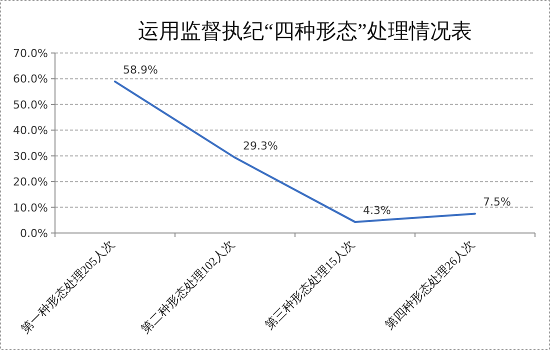 The image size is (550, 350). Describe the element at coordinates (260, 146) in the screenshot. I see `data-label: 29.3%` at that location.